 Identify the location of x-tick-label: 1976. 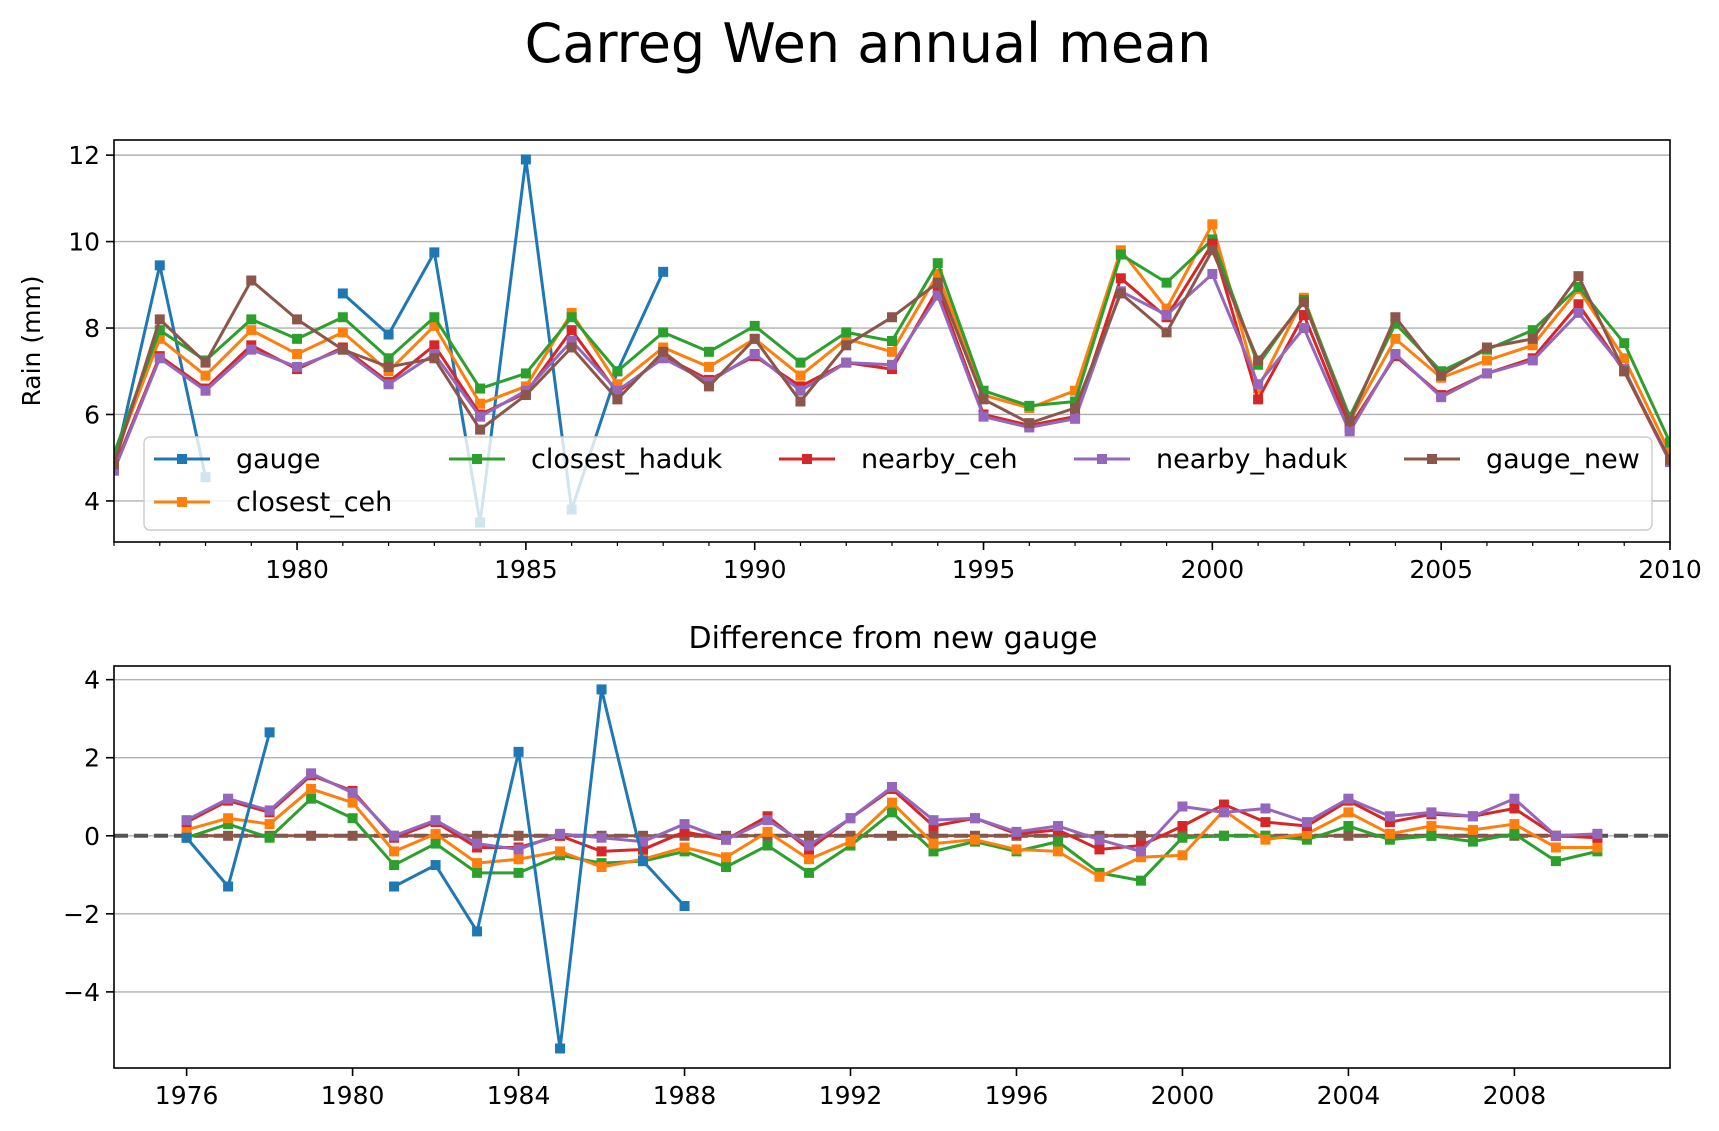
(187, 1095).